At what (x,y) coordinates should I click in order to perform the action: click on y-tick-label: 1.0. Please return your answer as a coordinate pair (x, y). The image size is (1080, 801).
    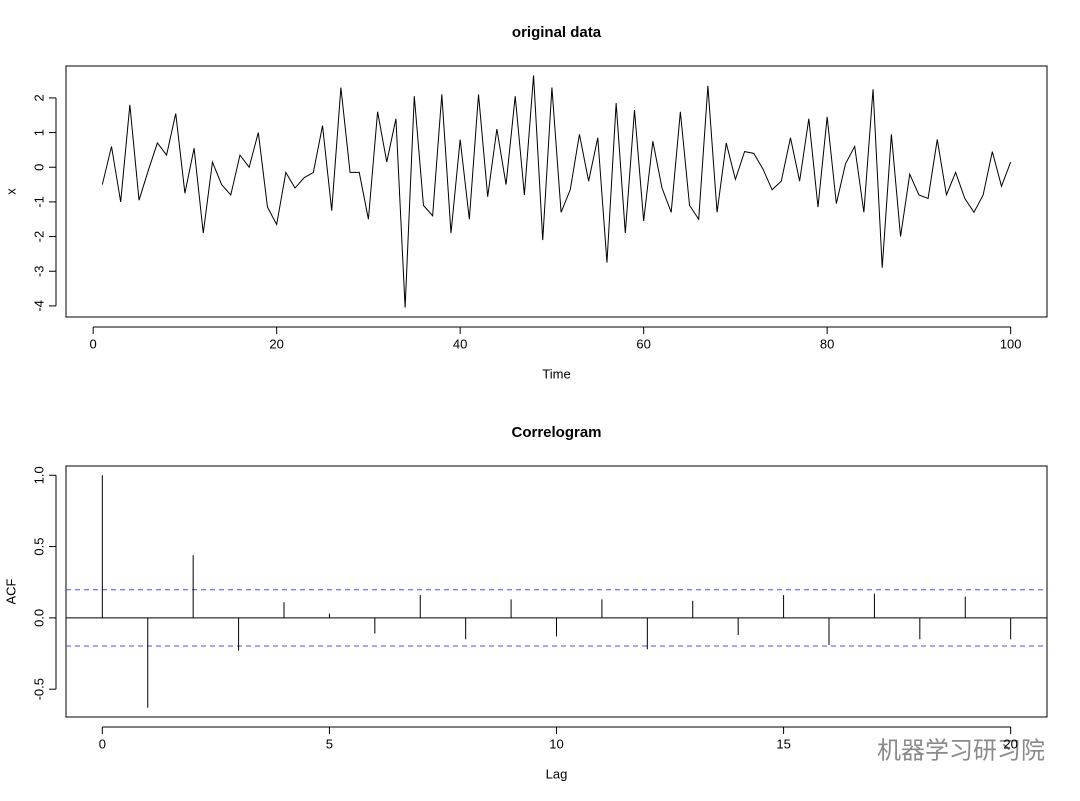
    Looking at the image, I should click on (38, 475).